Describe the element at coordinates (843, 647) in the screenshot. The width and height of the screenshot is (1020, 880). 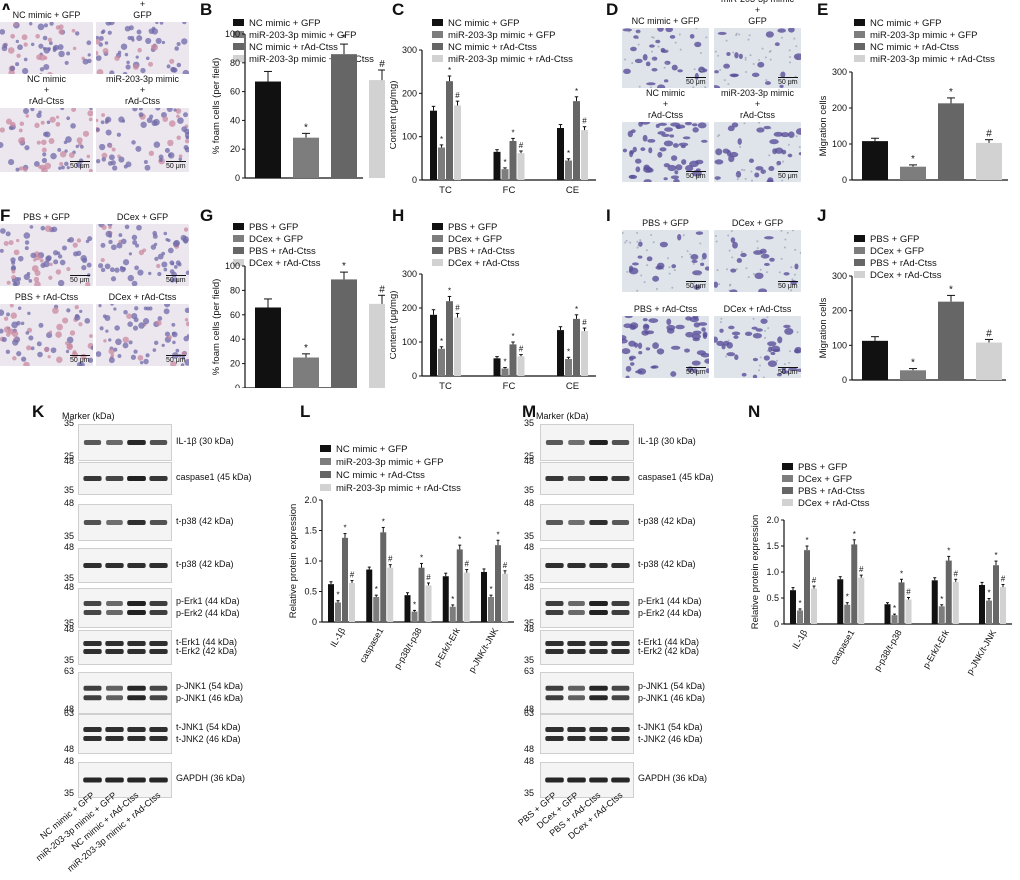
I see `x-category-label: caspase1` at that location.